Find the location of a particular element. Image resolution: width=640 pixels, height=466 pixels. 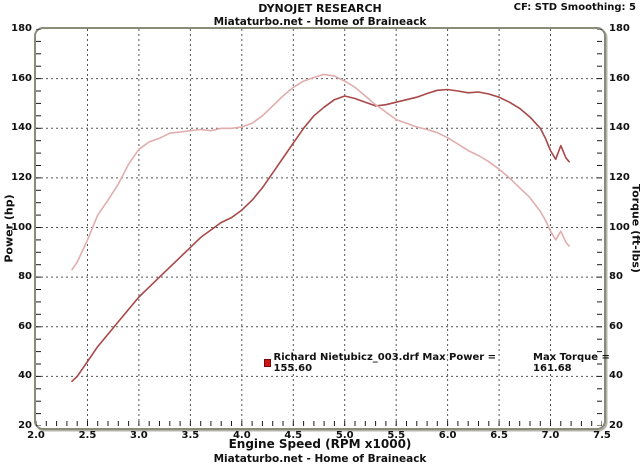

y-axis-tick-label-left: 160 is located at coordinates (21, 78).